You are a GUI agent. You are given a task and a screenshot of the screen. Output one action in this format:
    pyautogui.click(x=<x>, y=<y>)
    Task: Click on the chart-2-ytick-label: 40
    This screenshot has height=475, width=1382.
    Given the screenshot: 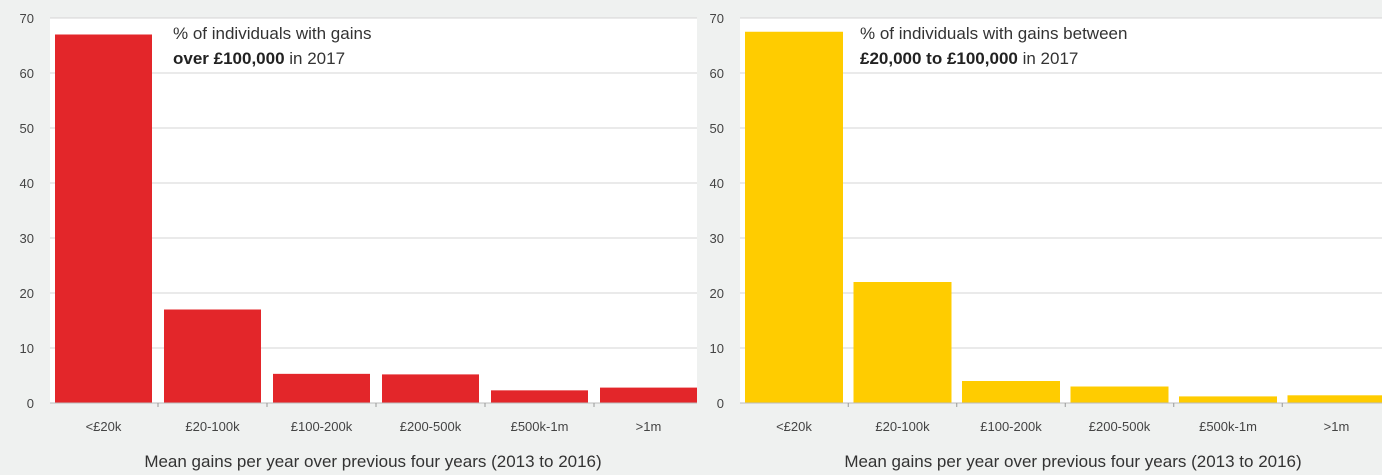 What is the action you would take?
    pyautogui.click(x=717, y=183)
    